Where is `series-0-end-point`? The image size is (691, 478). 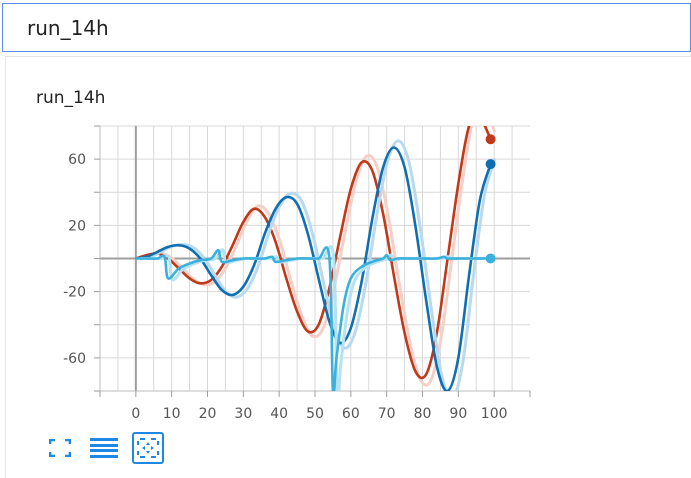
series-0-end-point is located at coordinates (490, 139).